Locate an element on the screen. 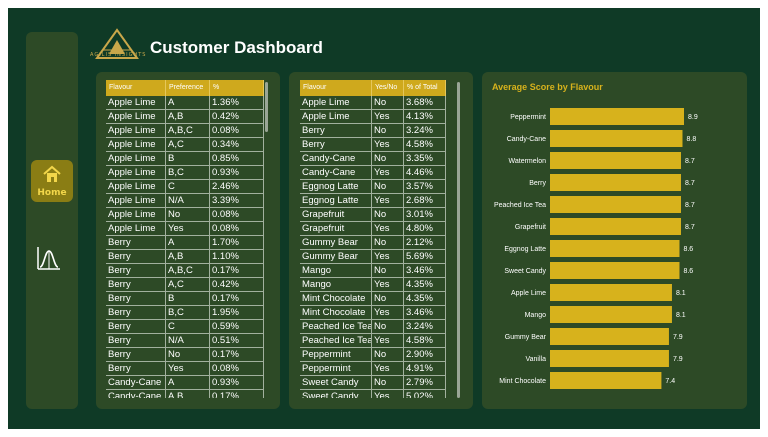 Image resolution: width=768 pixels, height=437 pixels. distribution-chart-icon is located at coordinates (49, 258).